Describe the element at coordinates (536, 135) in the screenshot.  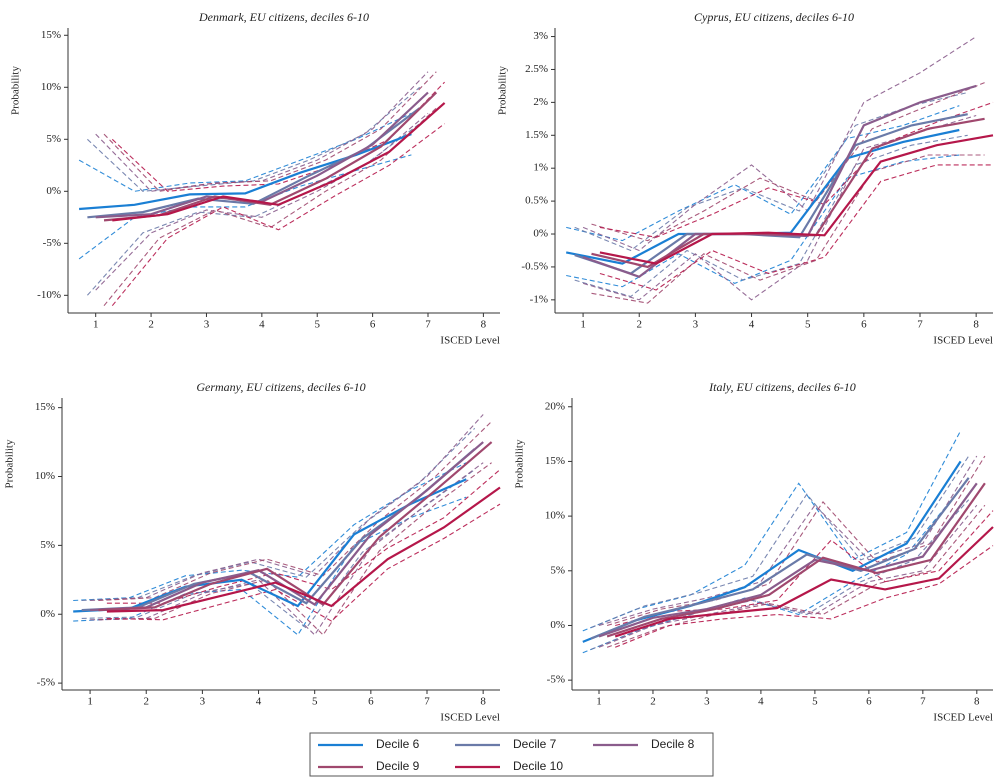
I see `y-tick-label: 1.5%` at that location.